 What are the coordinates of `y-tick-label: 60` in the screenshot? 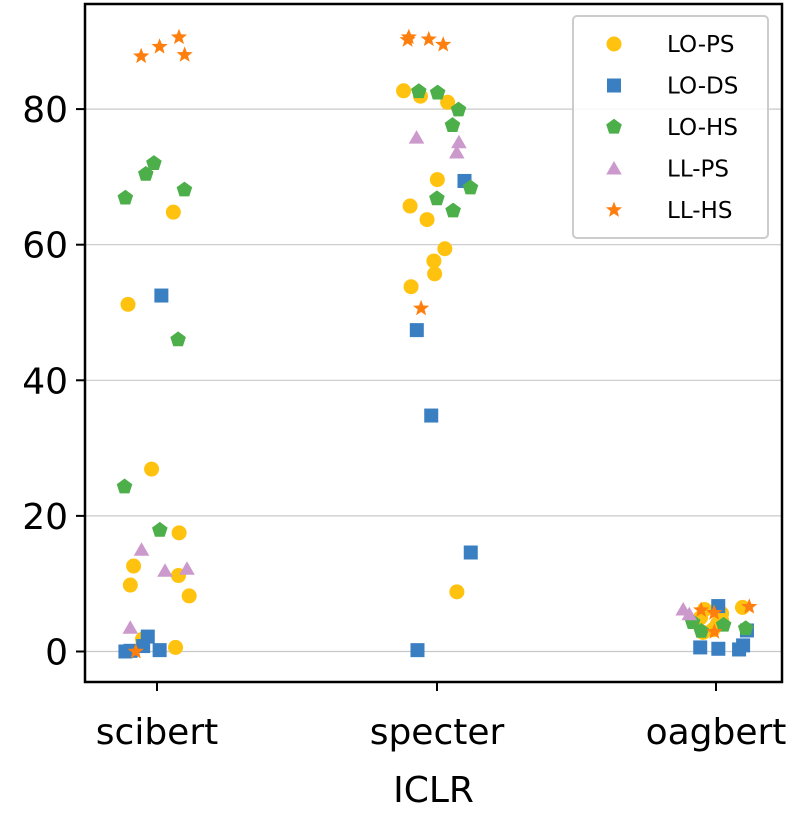 It's located at (45, 246).